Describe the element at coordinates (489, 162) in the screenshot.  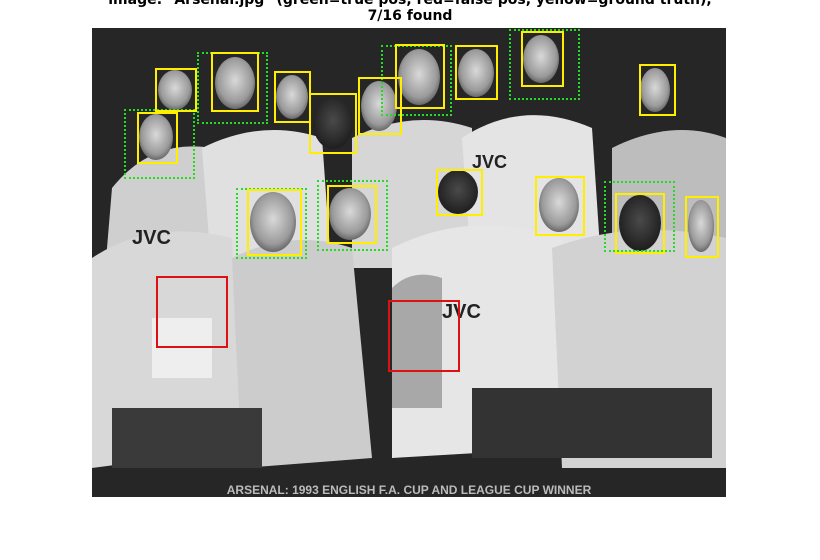
I see `shirt-sponsor-3: JVC` at that location.